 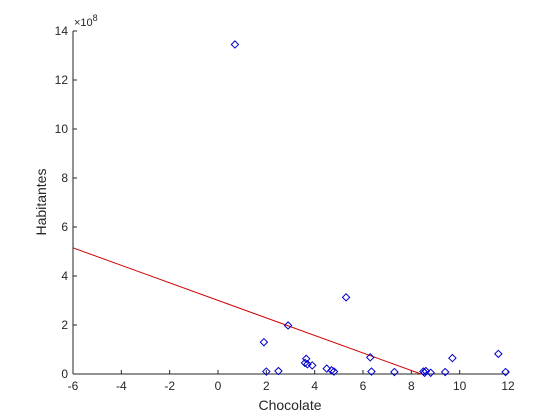 What do you see at coordinates (121, 386) in the screenshot?
I see `x-tick-label: -4` at bounding box center [121, 386].